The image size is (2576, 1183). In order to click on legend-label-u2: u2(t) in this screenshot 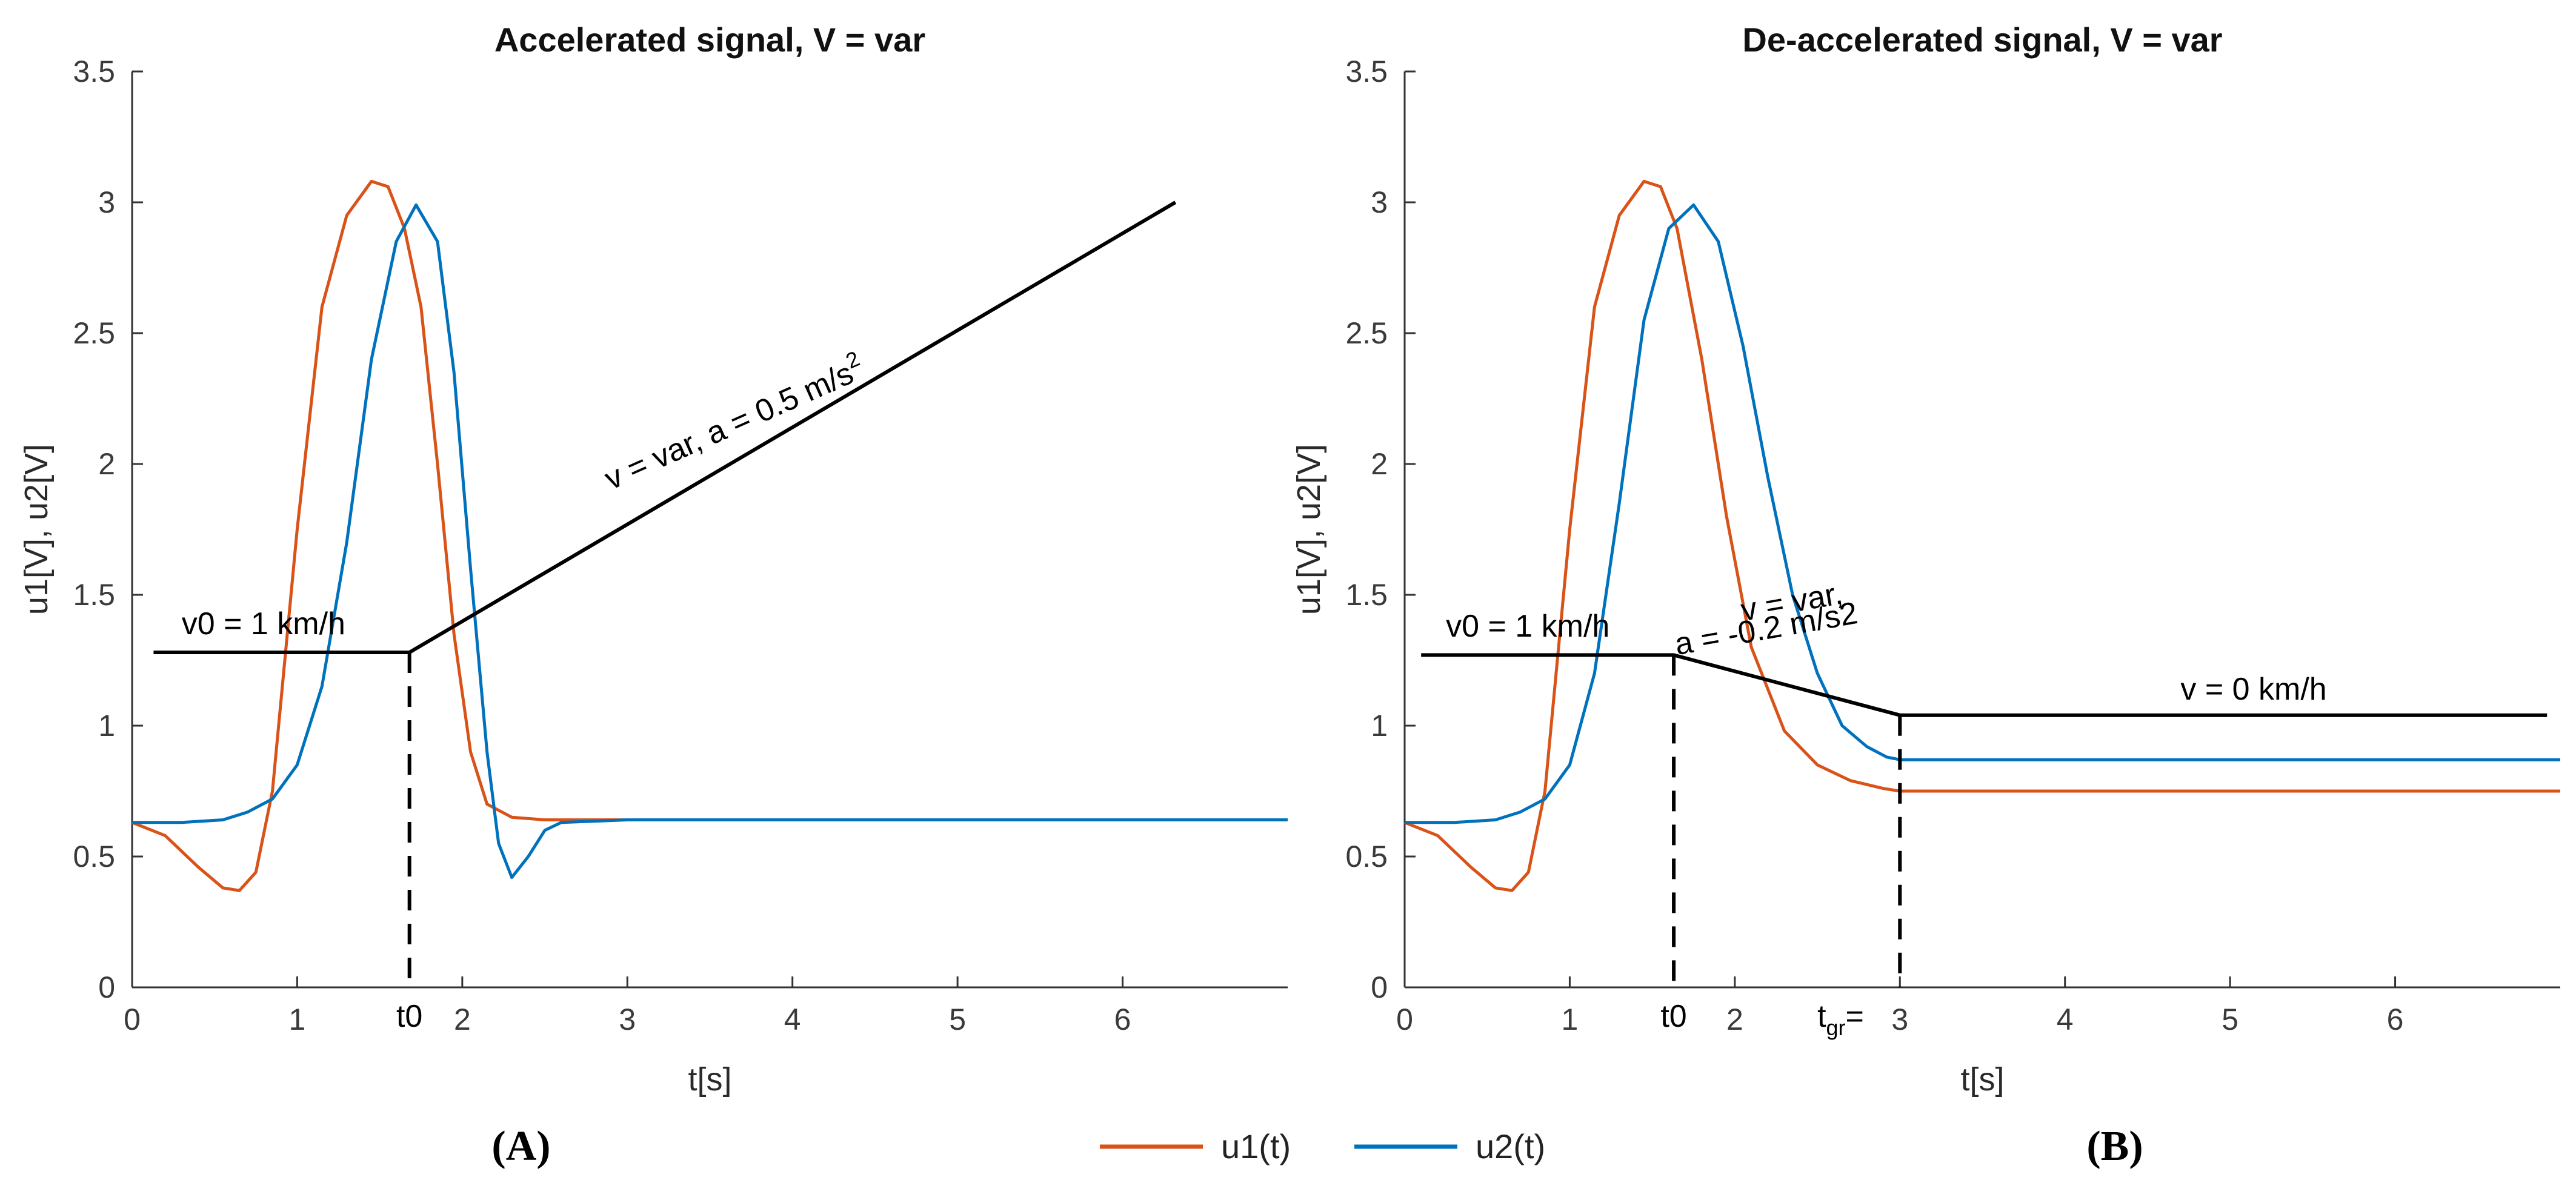, I will do `click(1510, 1146)`.